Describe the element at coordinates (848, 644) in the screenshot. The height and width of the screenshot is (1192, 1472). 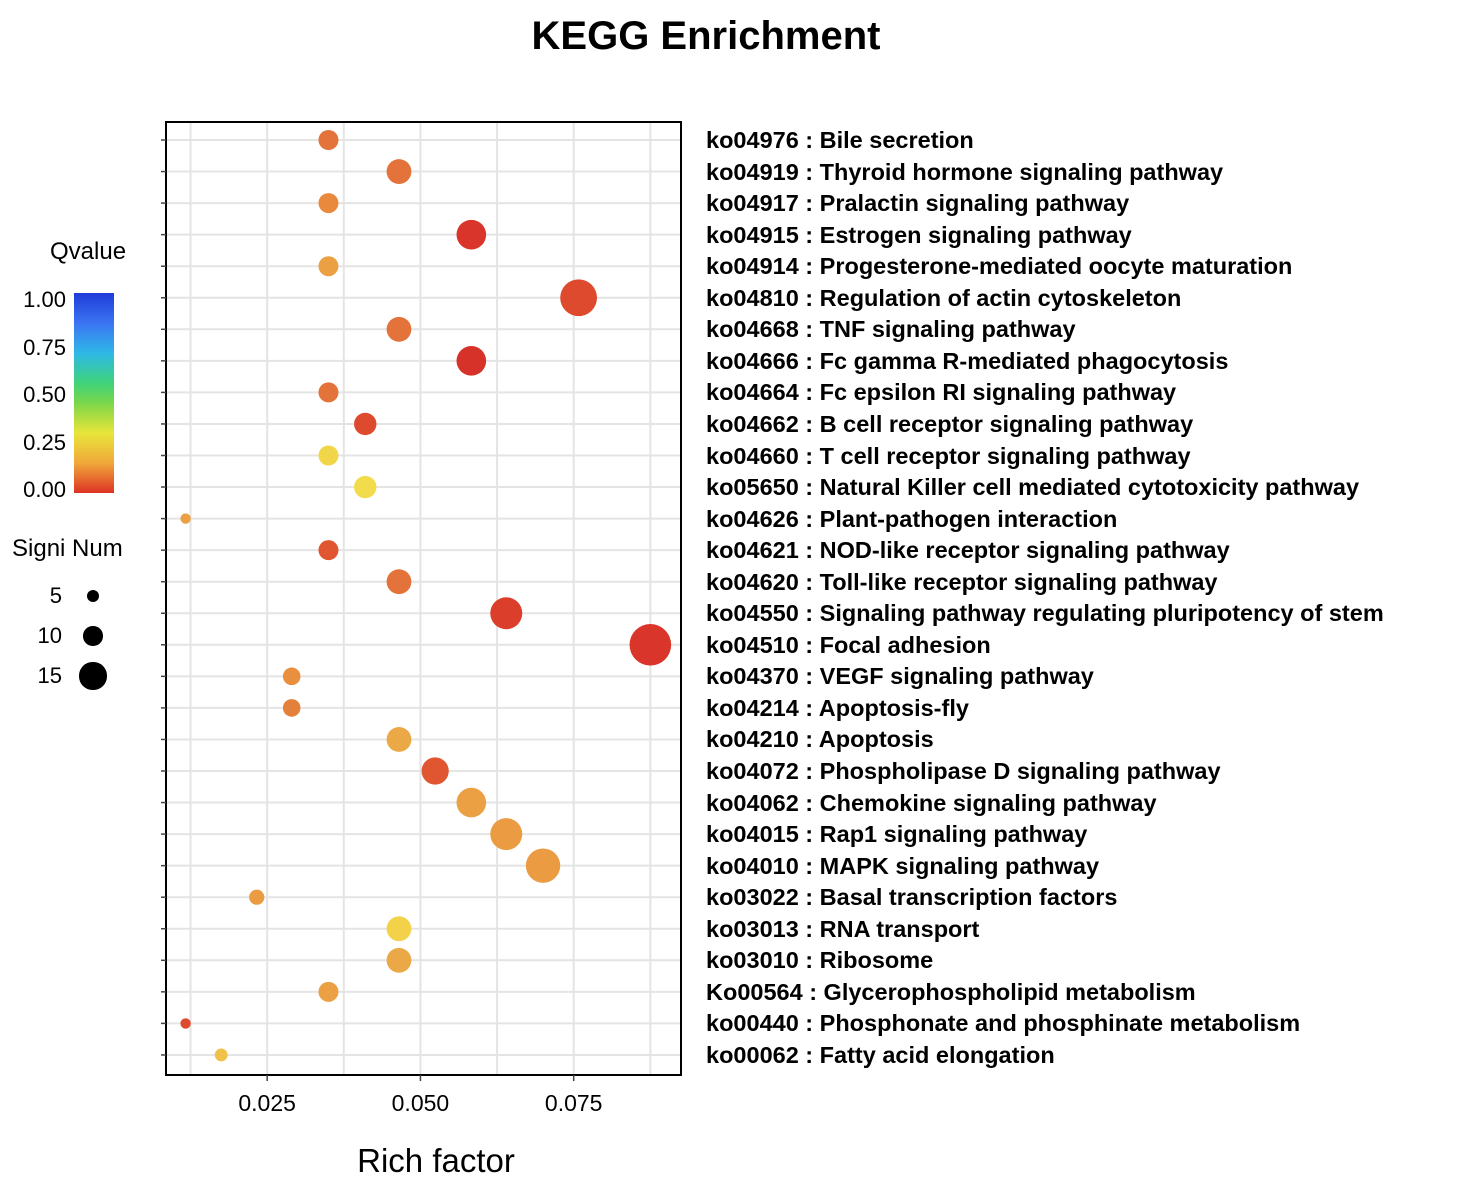
I see `pathway-term-label: ko04510 : Focal adhesion` at that location.